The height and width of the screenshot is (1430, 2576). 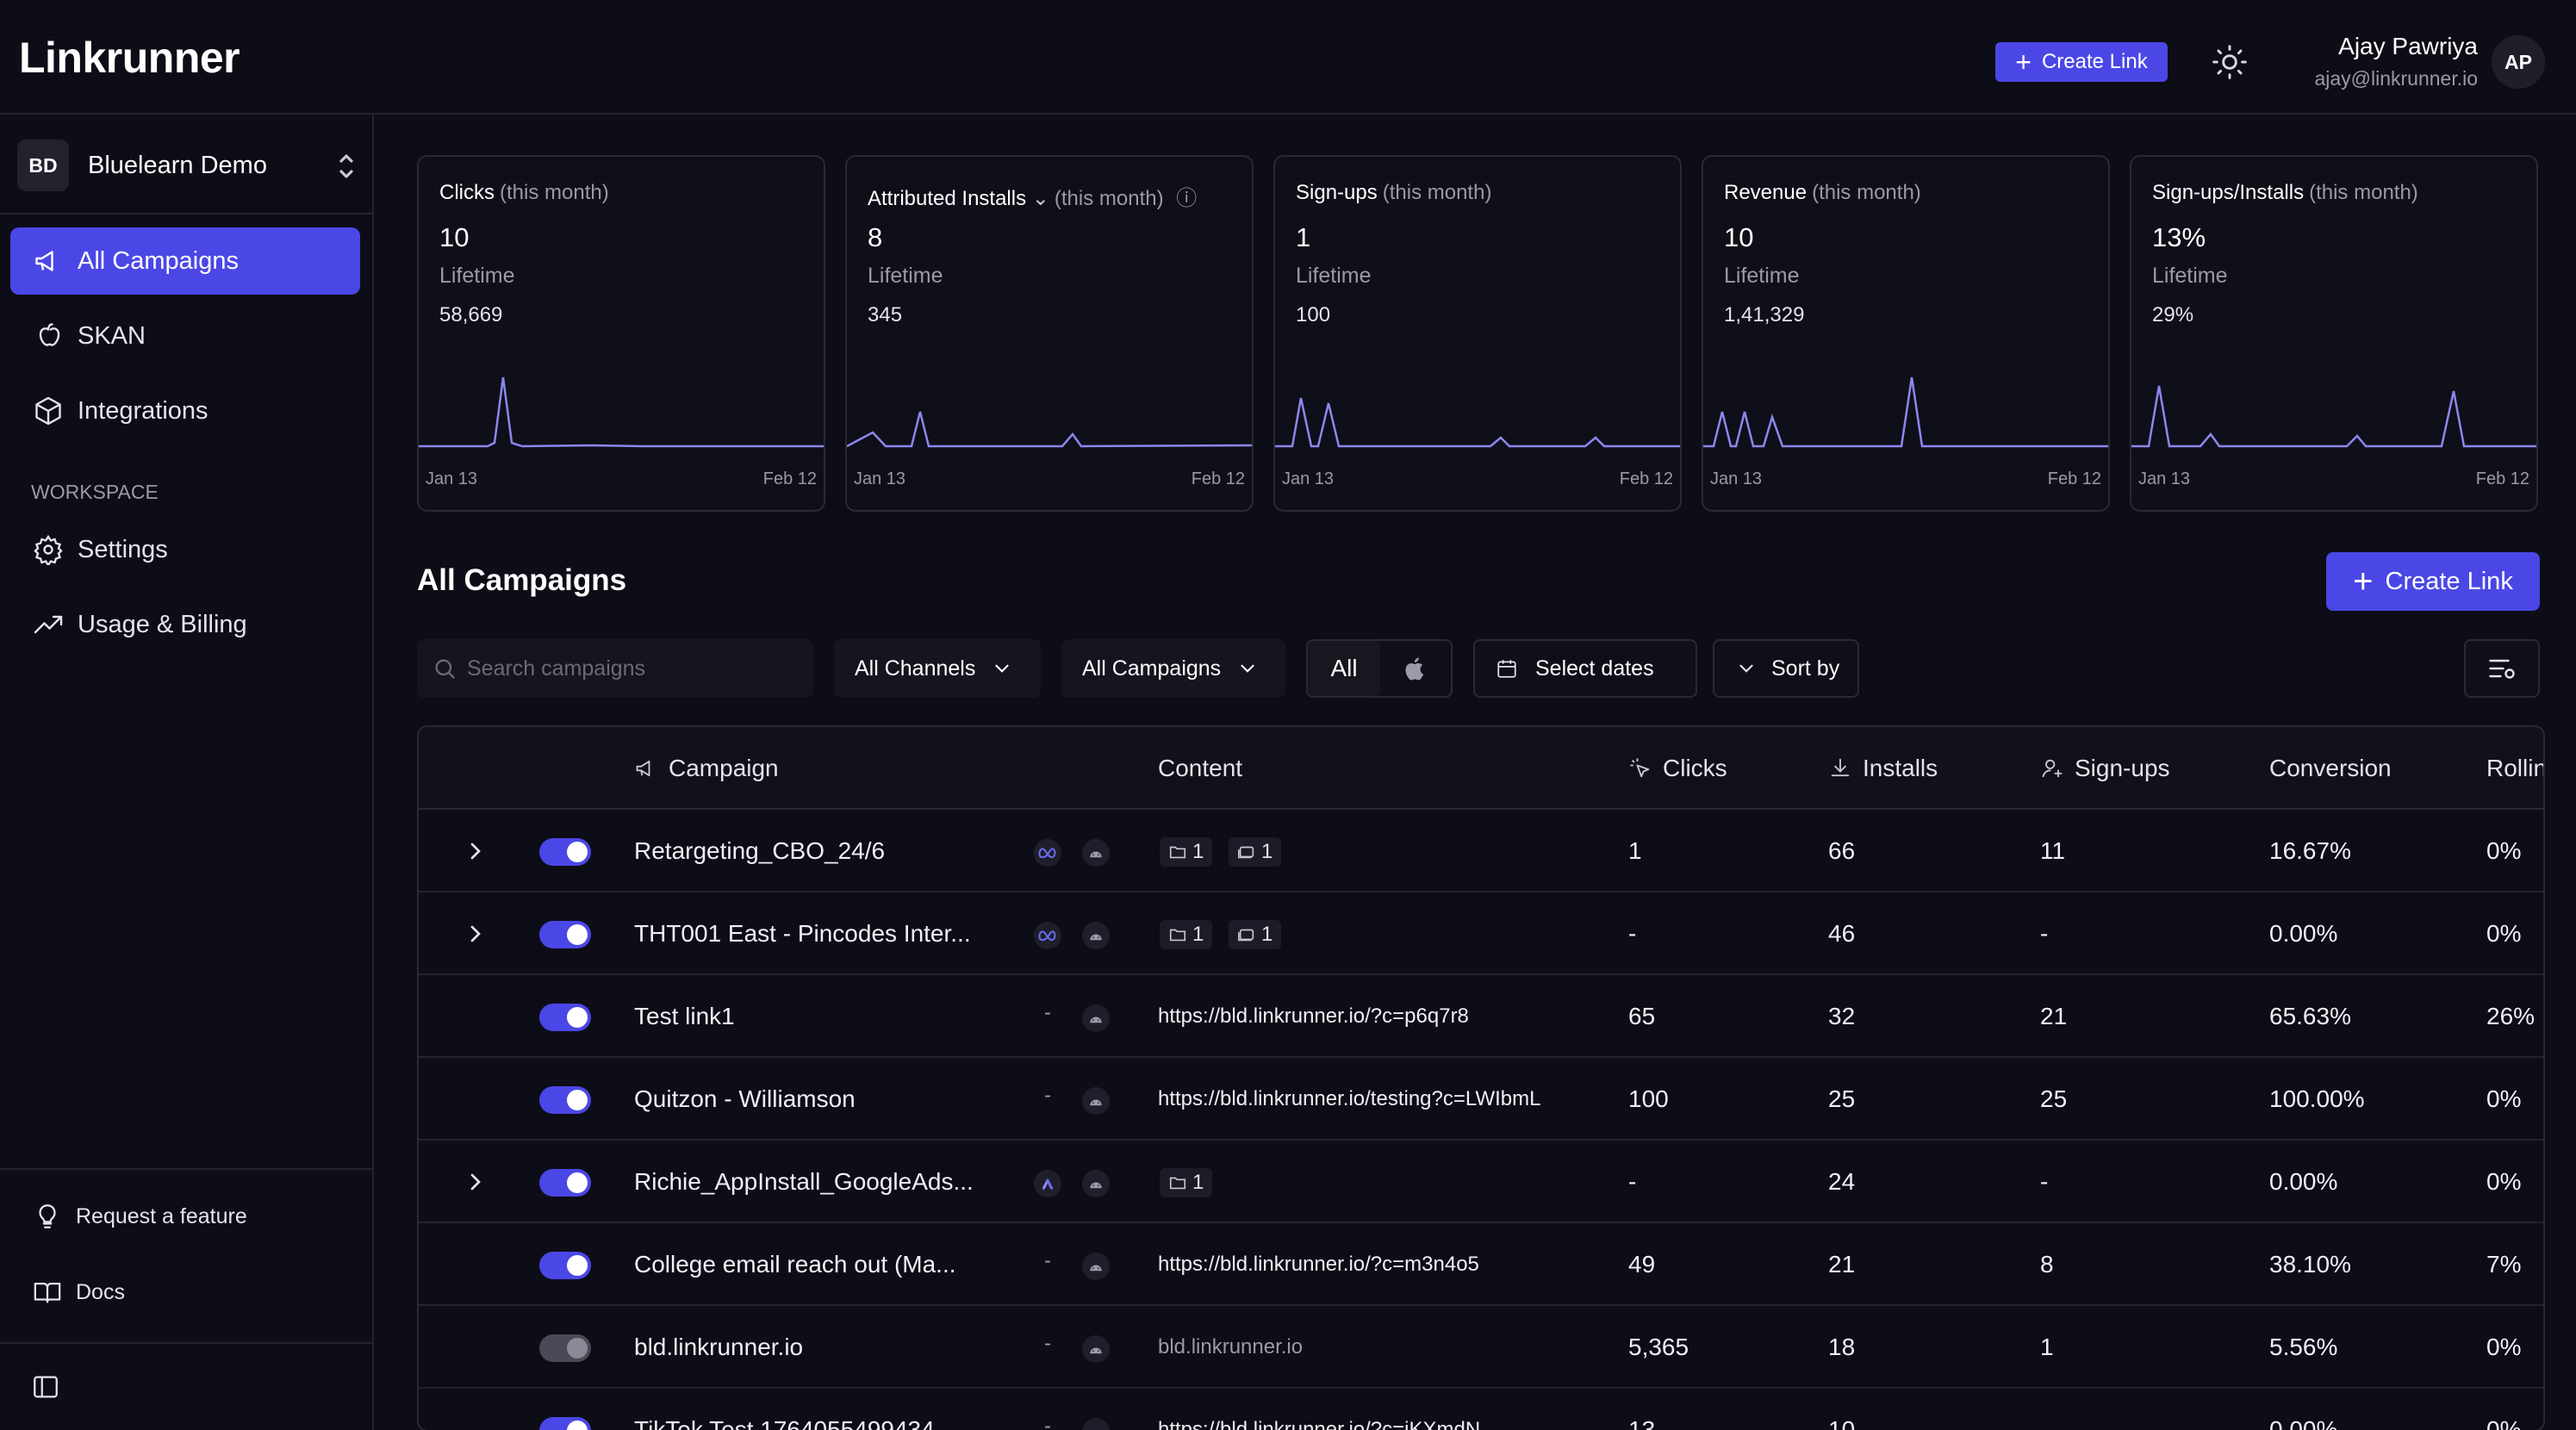 I want to click on theme-toggle-sun-icon, so click(x=2230, y=62).